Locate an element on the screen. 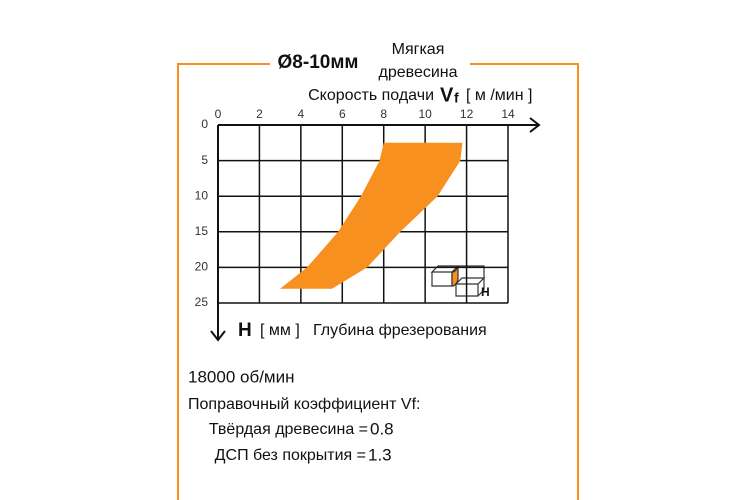 The image size is (730, 500). y-tick-label: 10 is located at coordinates (202, 195).